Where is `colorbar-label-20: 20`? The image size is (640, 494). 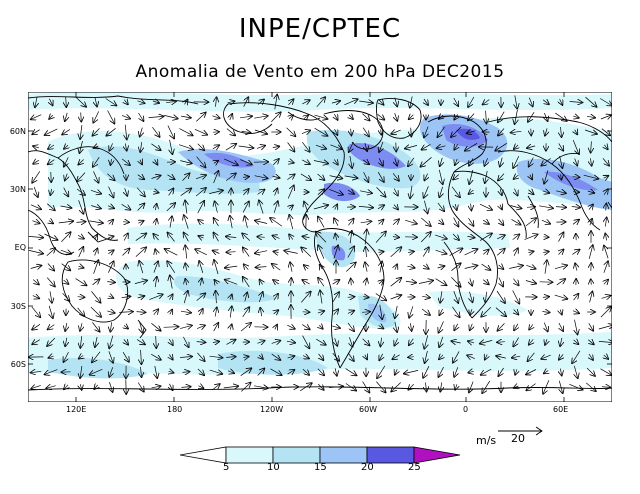
colorbar-label-20: 20 is located at coordinates (367, 467).